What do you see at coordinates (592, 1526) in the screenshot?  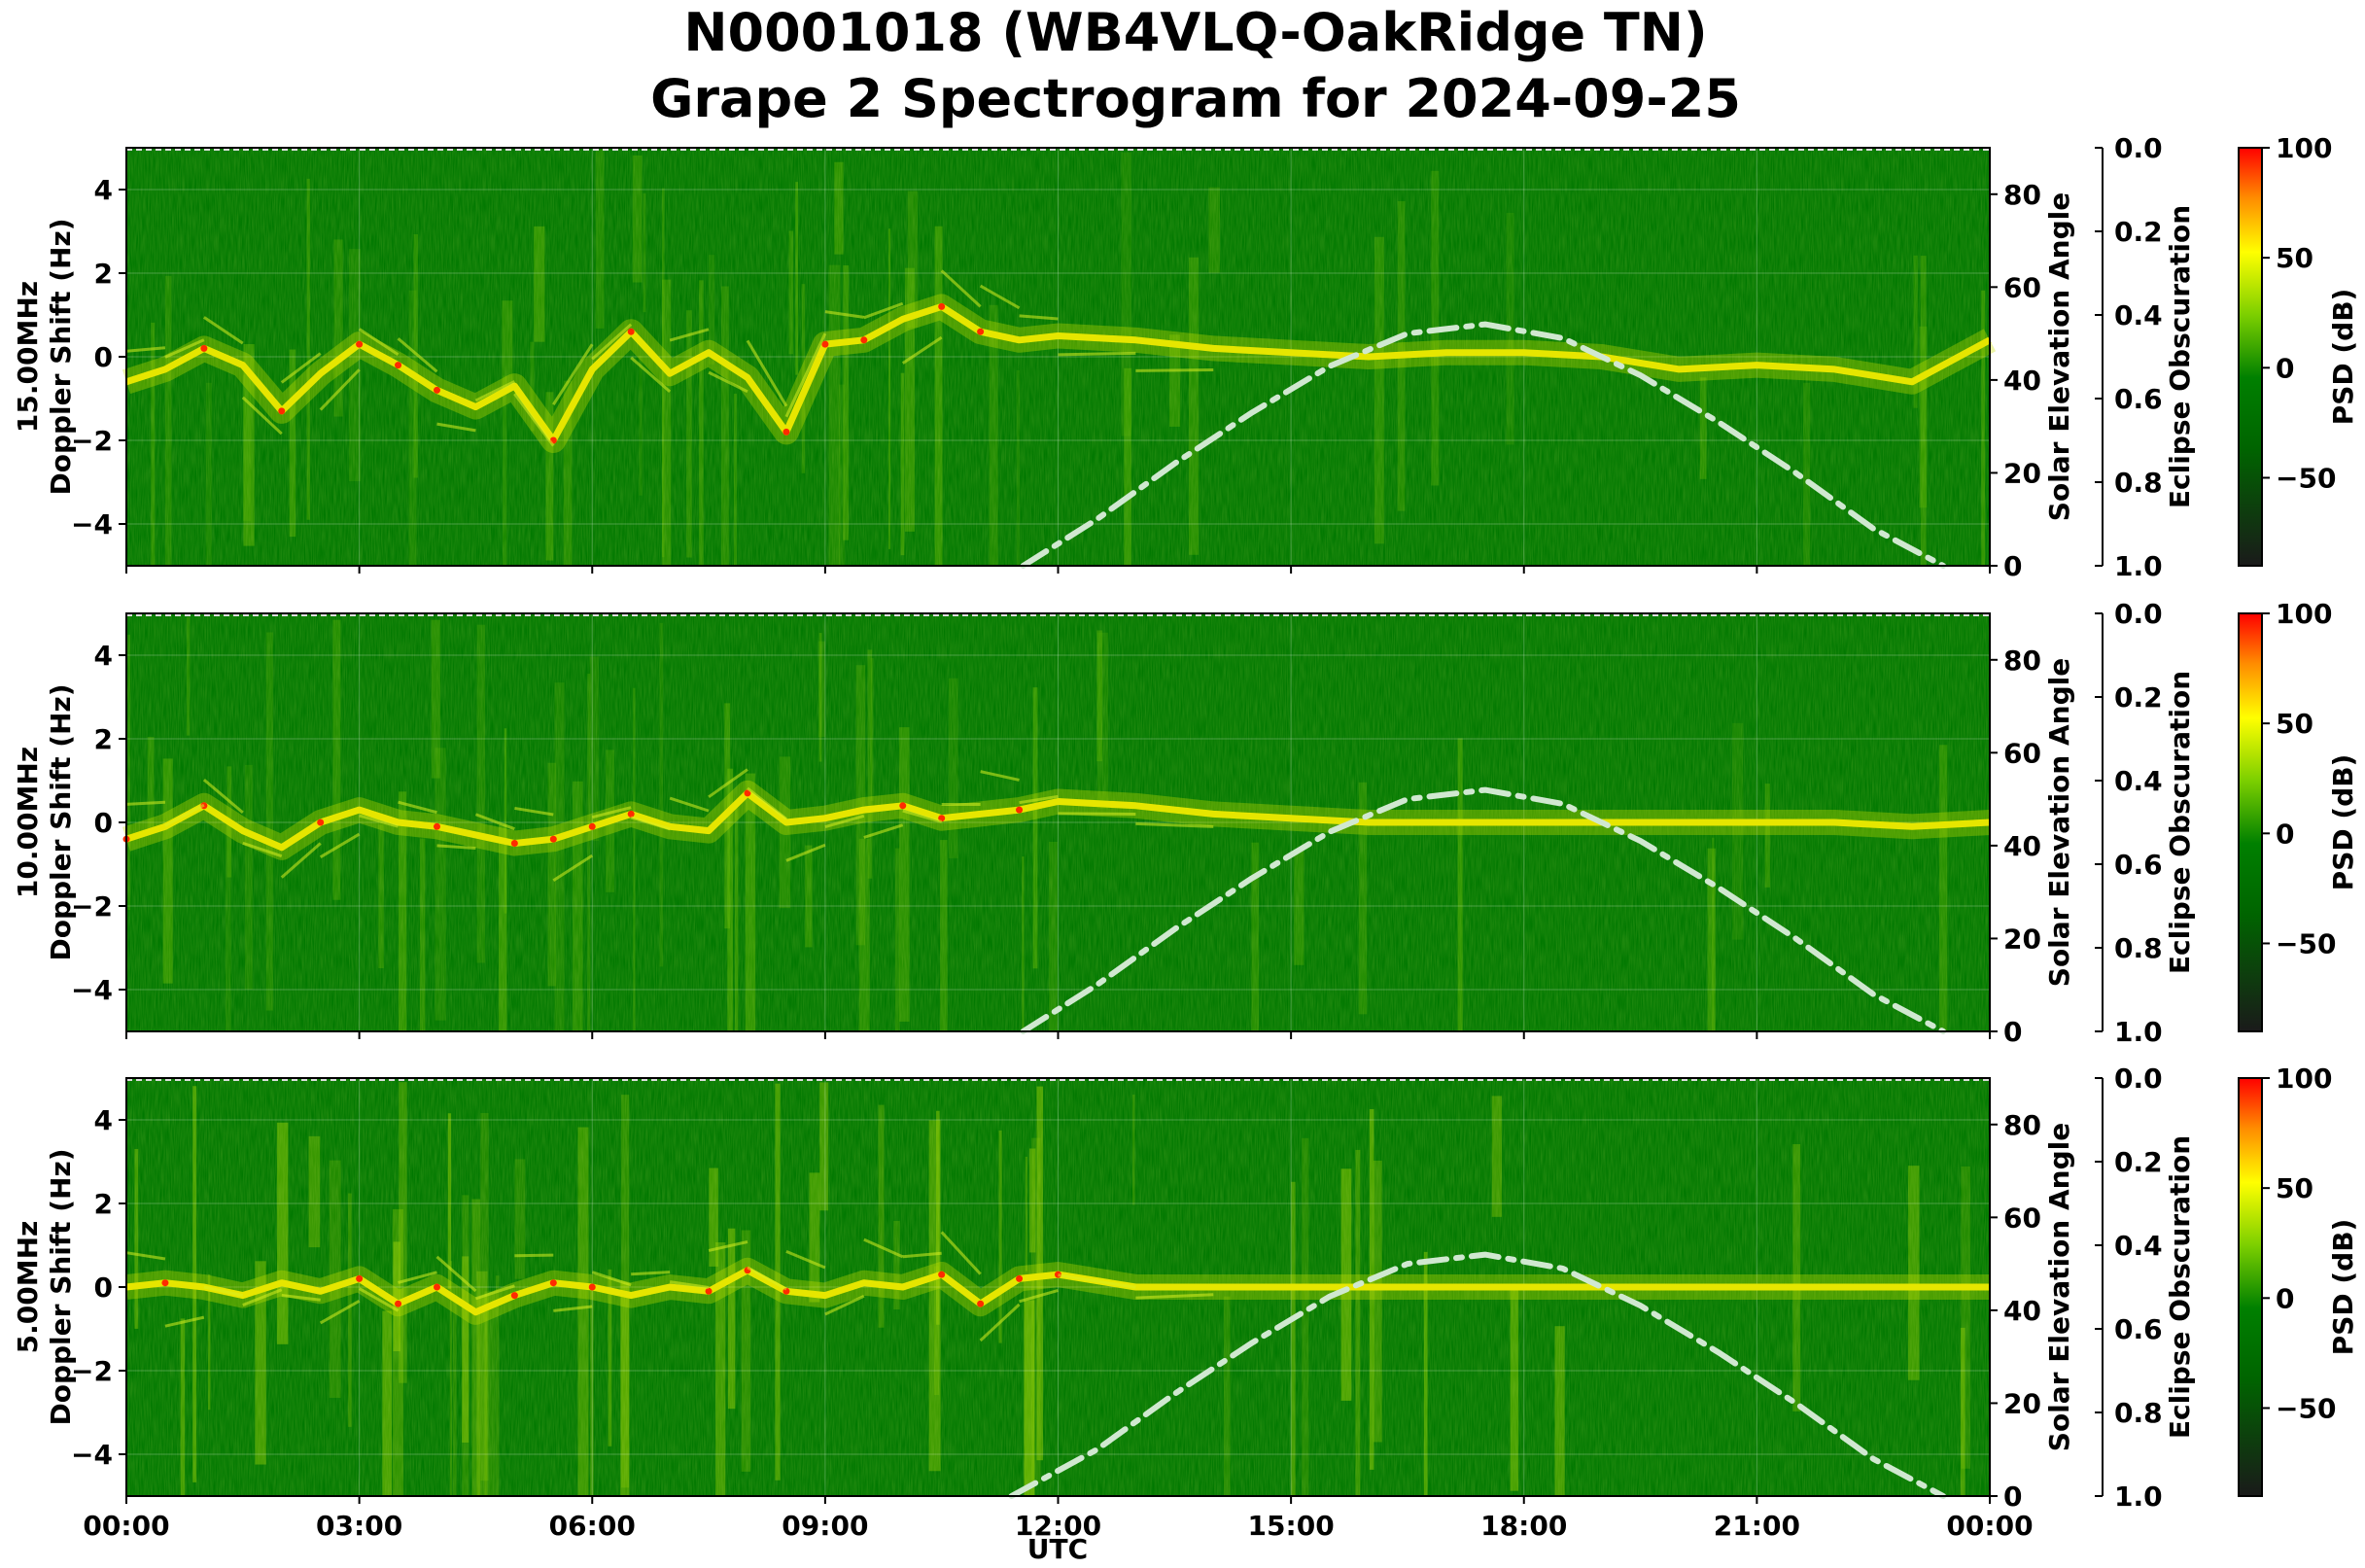 I see `x-tick-label: 06:00` at bounding box center [592, 1526].